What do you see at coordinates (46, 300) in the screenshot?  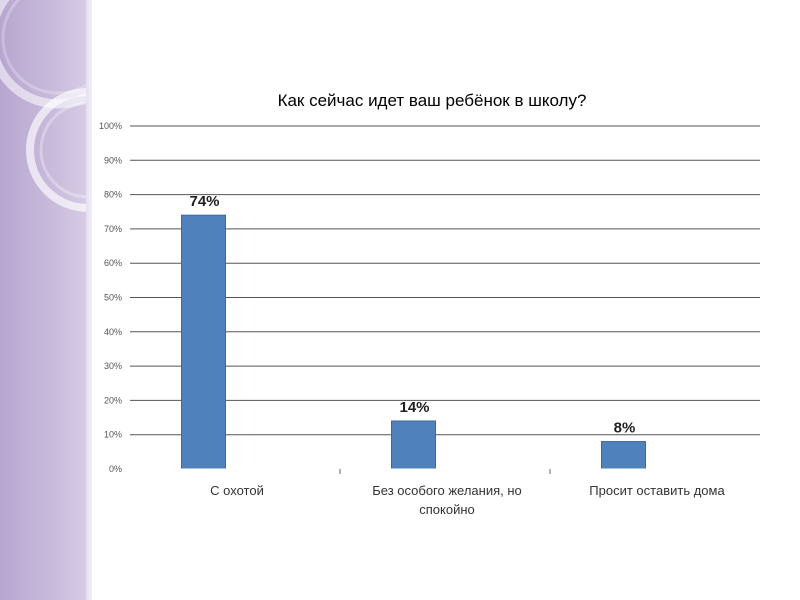 I see `slide-sidebar-decoration` at bounding box center [46, 300].